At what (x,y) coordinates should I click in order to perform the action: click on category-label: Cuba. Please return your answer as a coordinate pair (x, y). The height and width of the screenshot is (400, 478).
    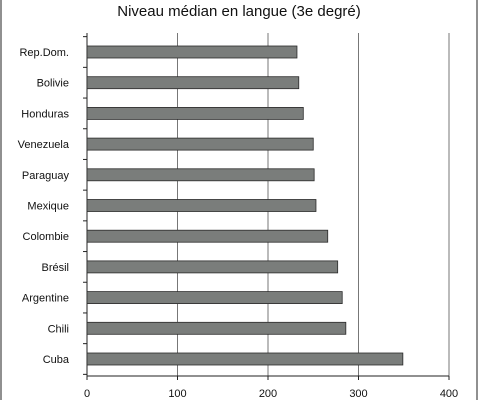
    Looking at the image, I should click on (56, 360).